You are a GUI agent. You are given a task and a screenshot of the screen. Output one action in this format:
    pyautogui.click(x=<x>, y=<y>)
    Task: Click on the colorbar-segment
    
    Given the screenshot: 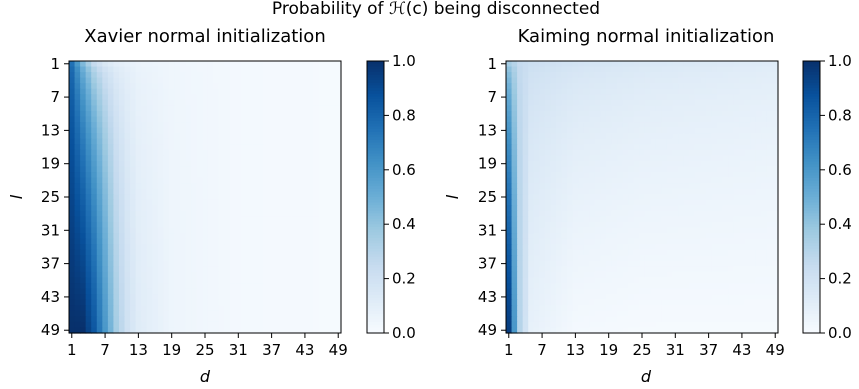 What is the action you would take?
    pyautogui.click(x=375, y=90)
    